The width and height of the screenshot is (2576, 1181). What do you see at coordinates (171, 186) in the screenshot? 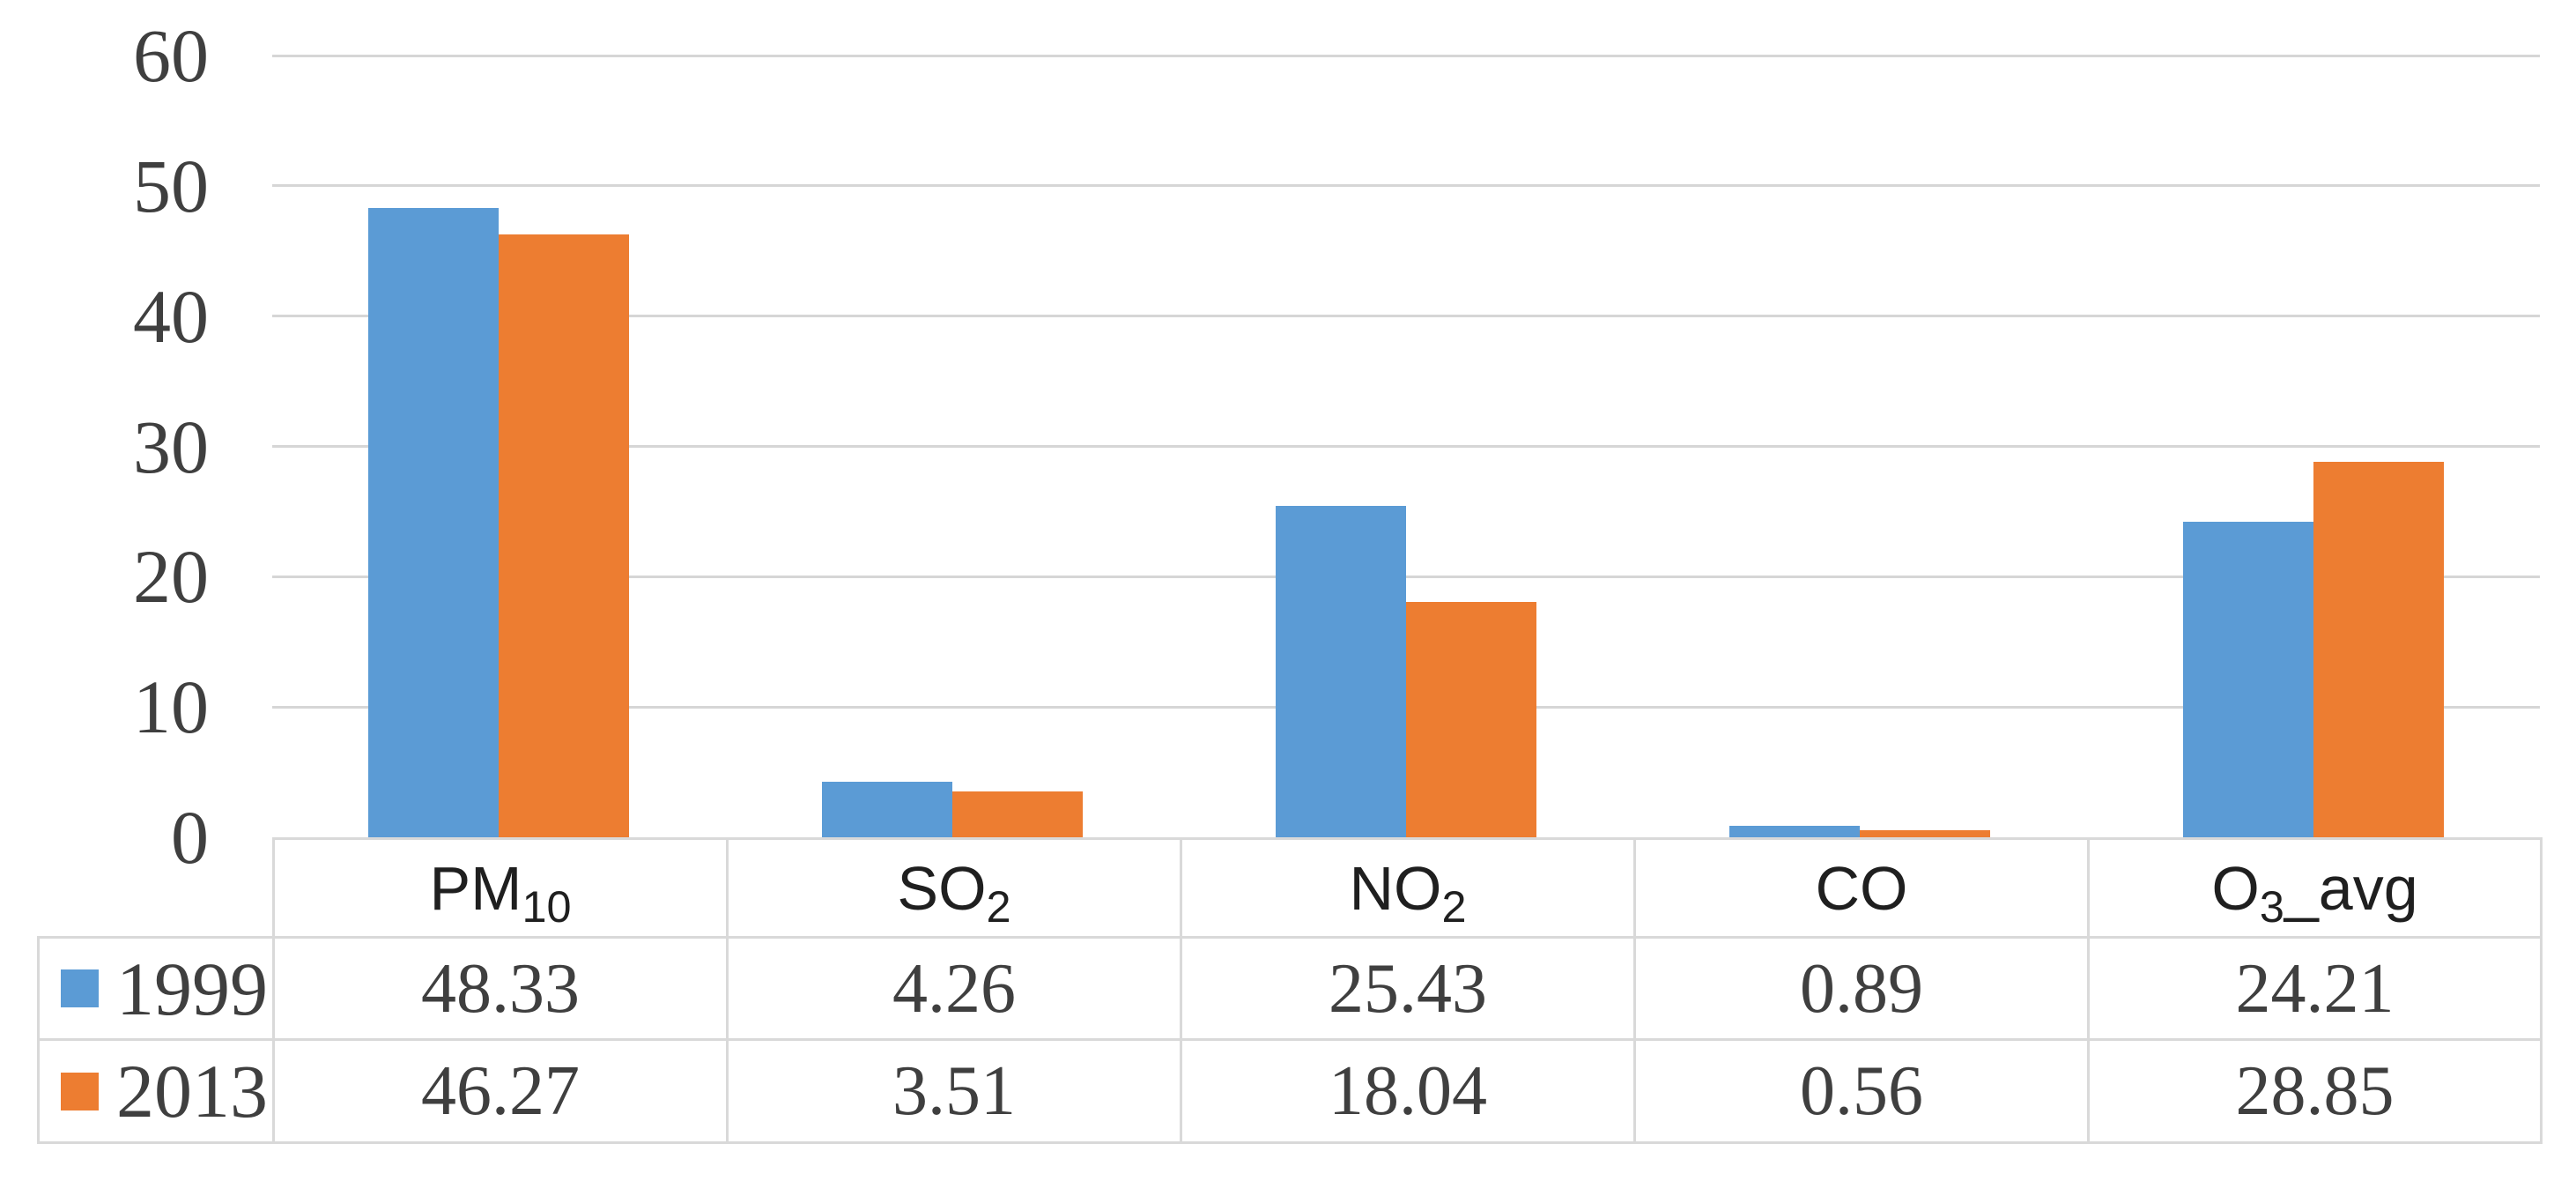
I see `y-axis-tick-label: 50` at bounding box center [171, 186].